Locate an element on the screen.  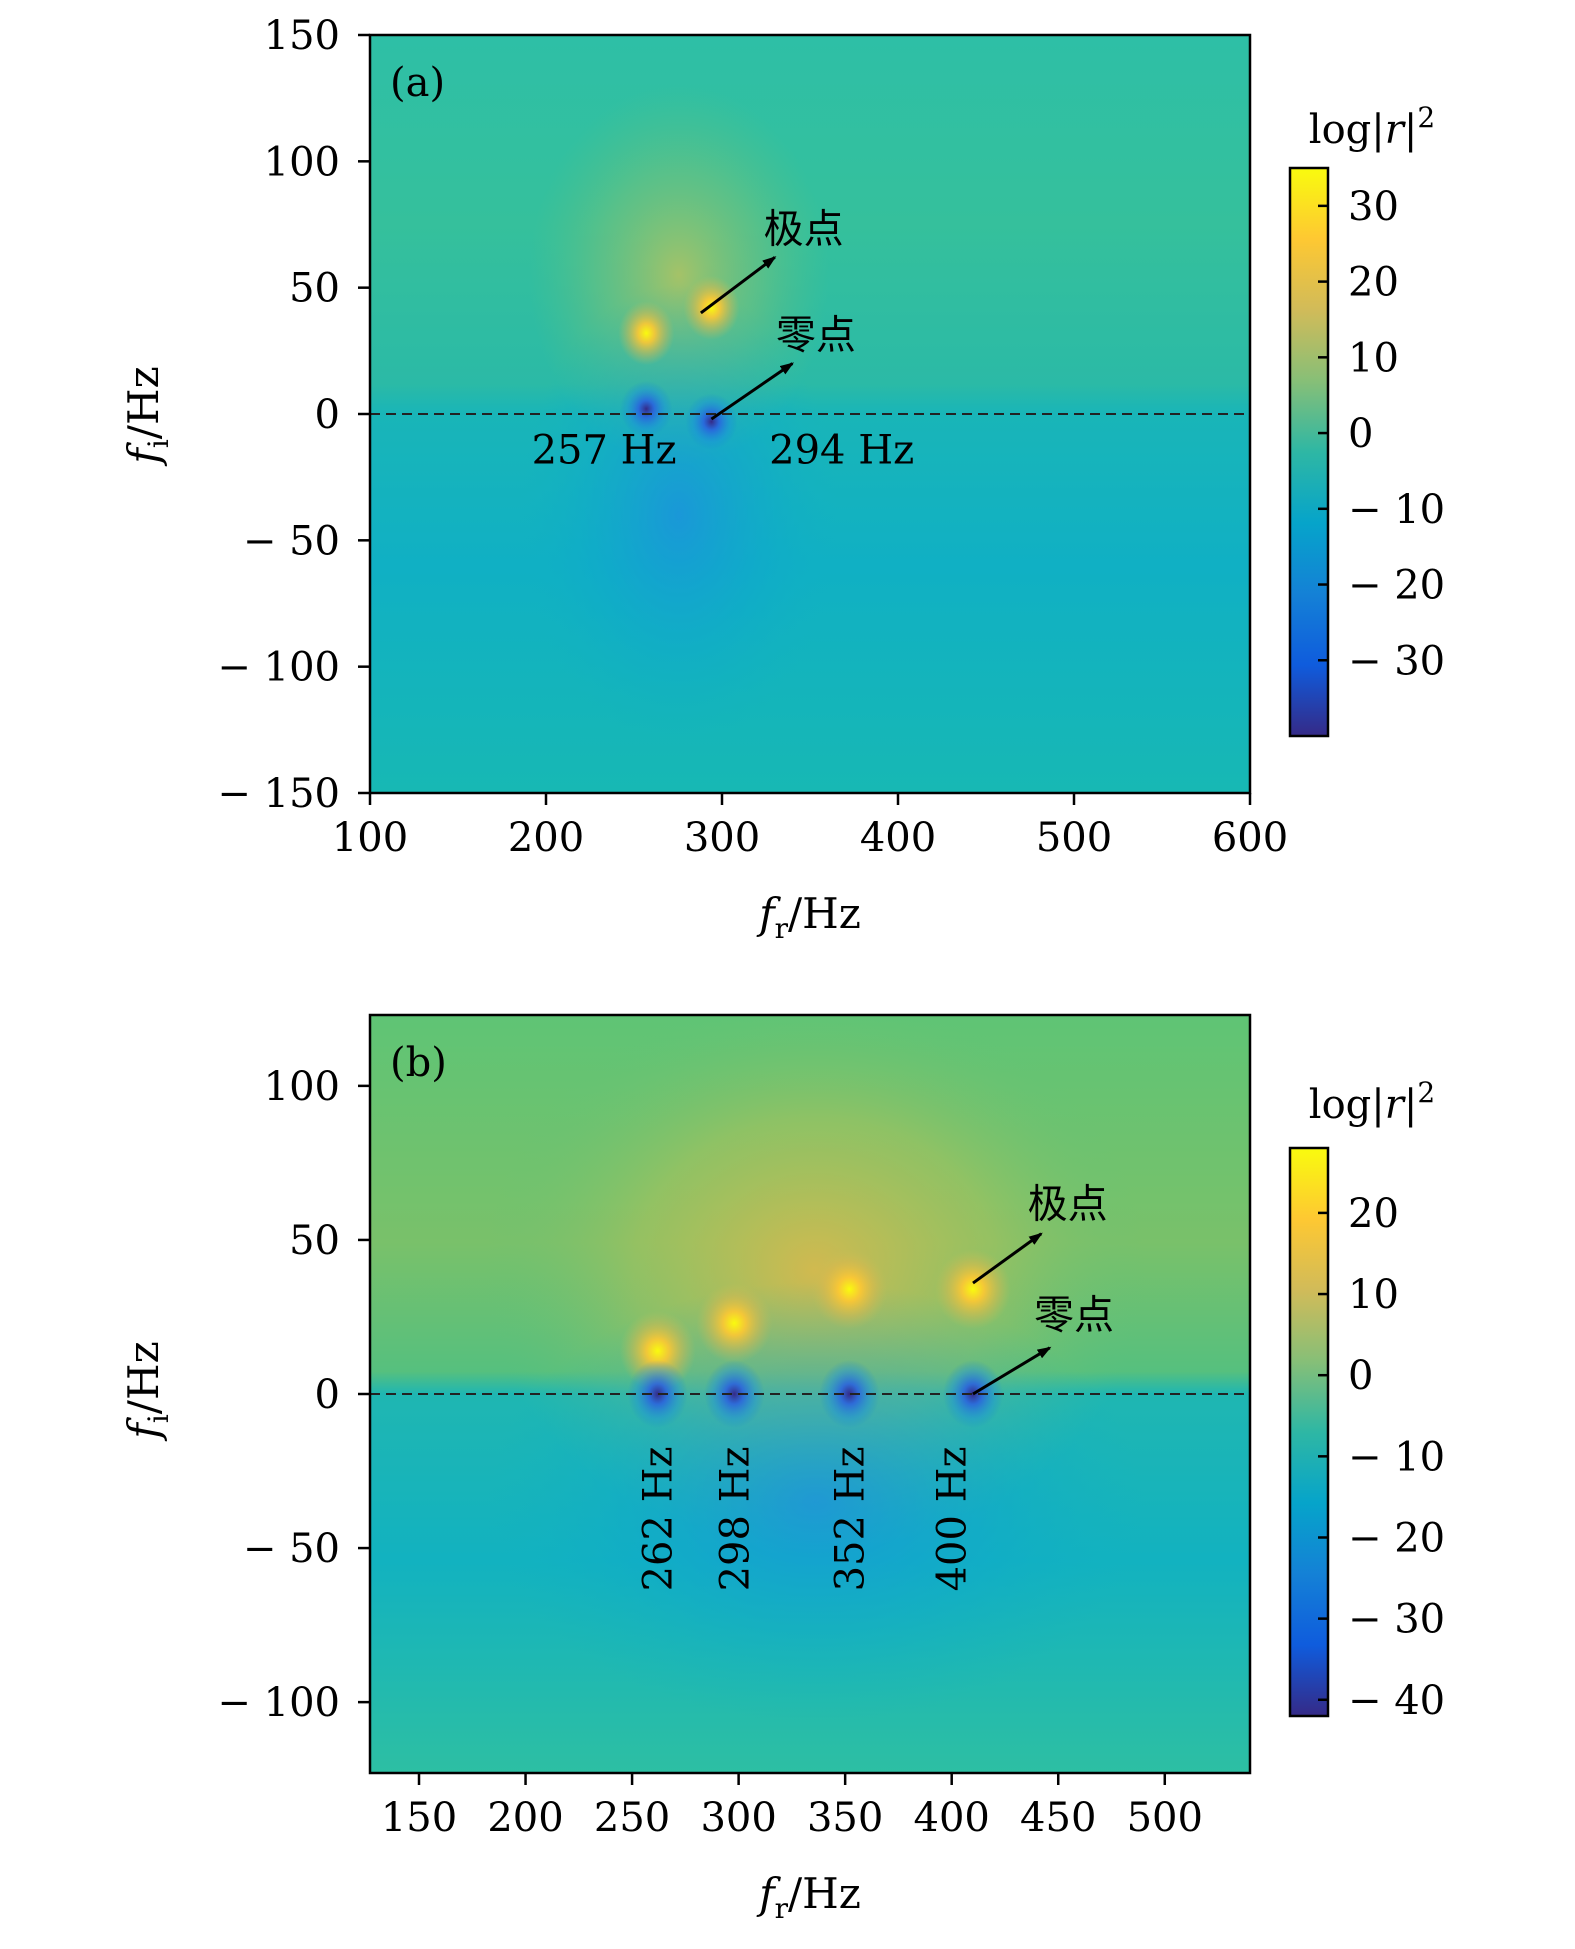
x-tick-label: 100 is located at coordinates (370, 838).